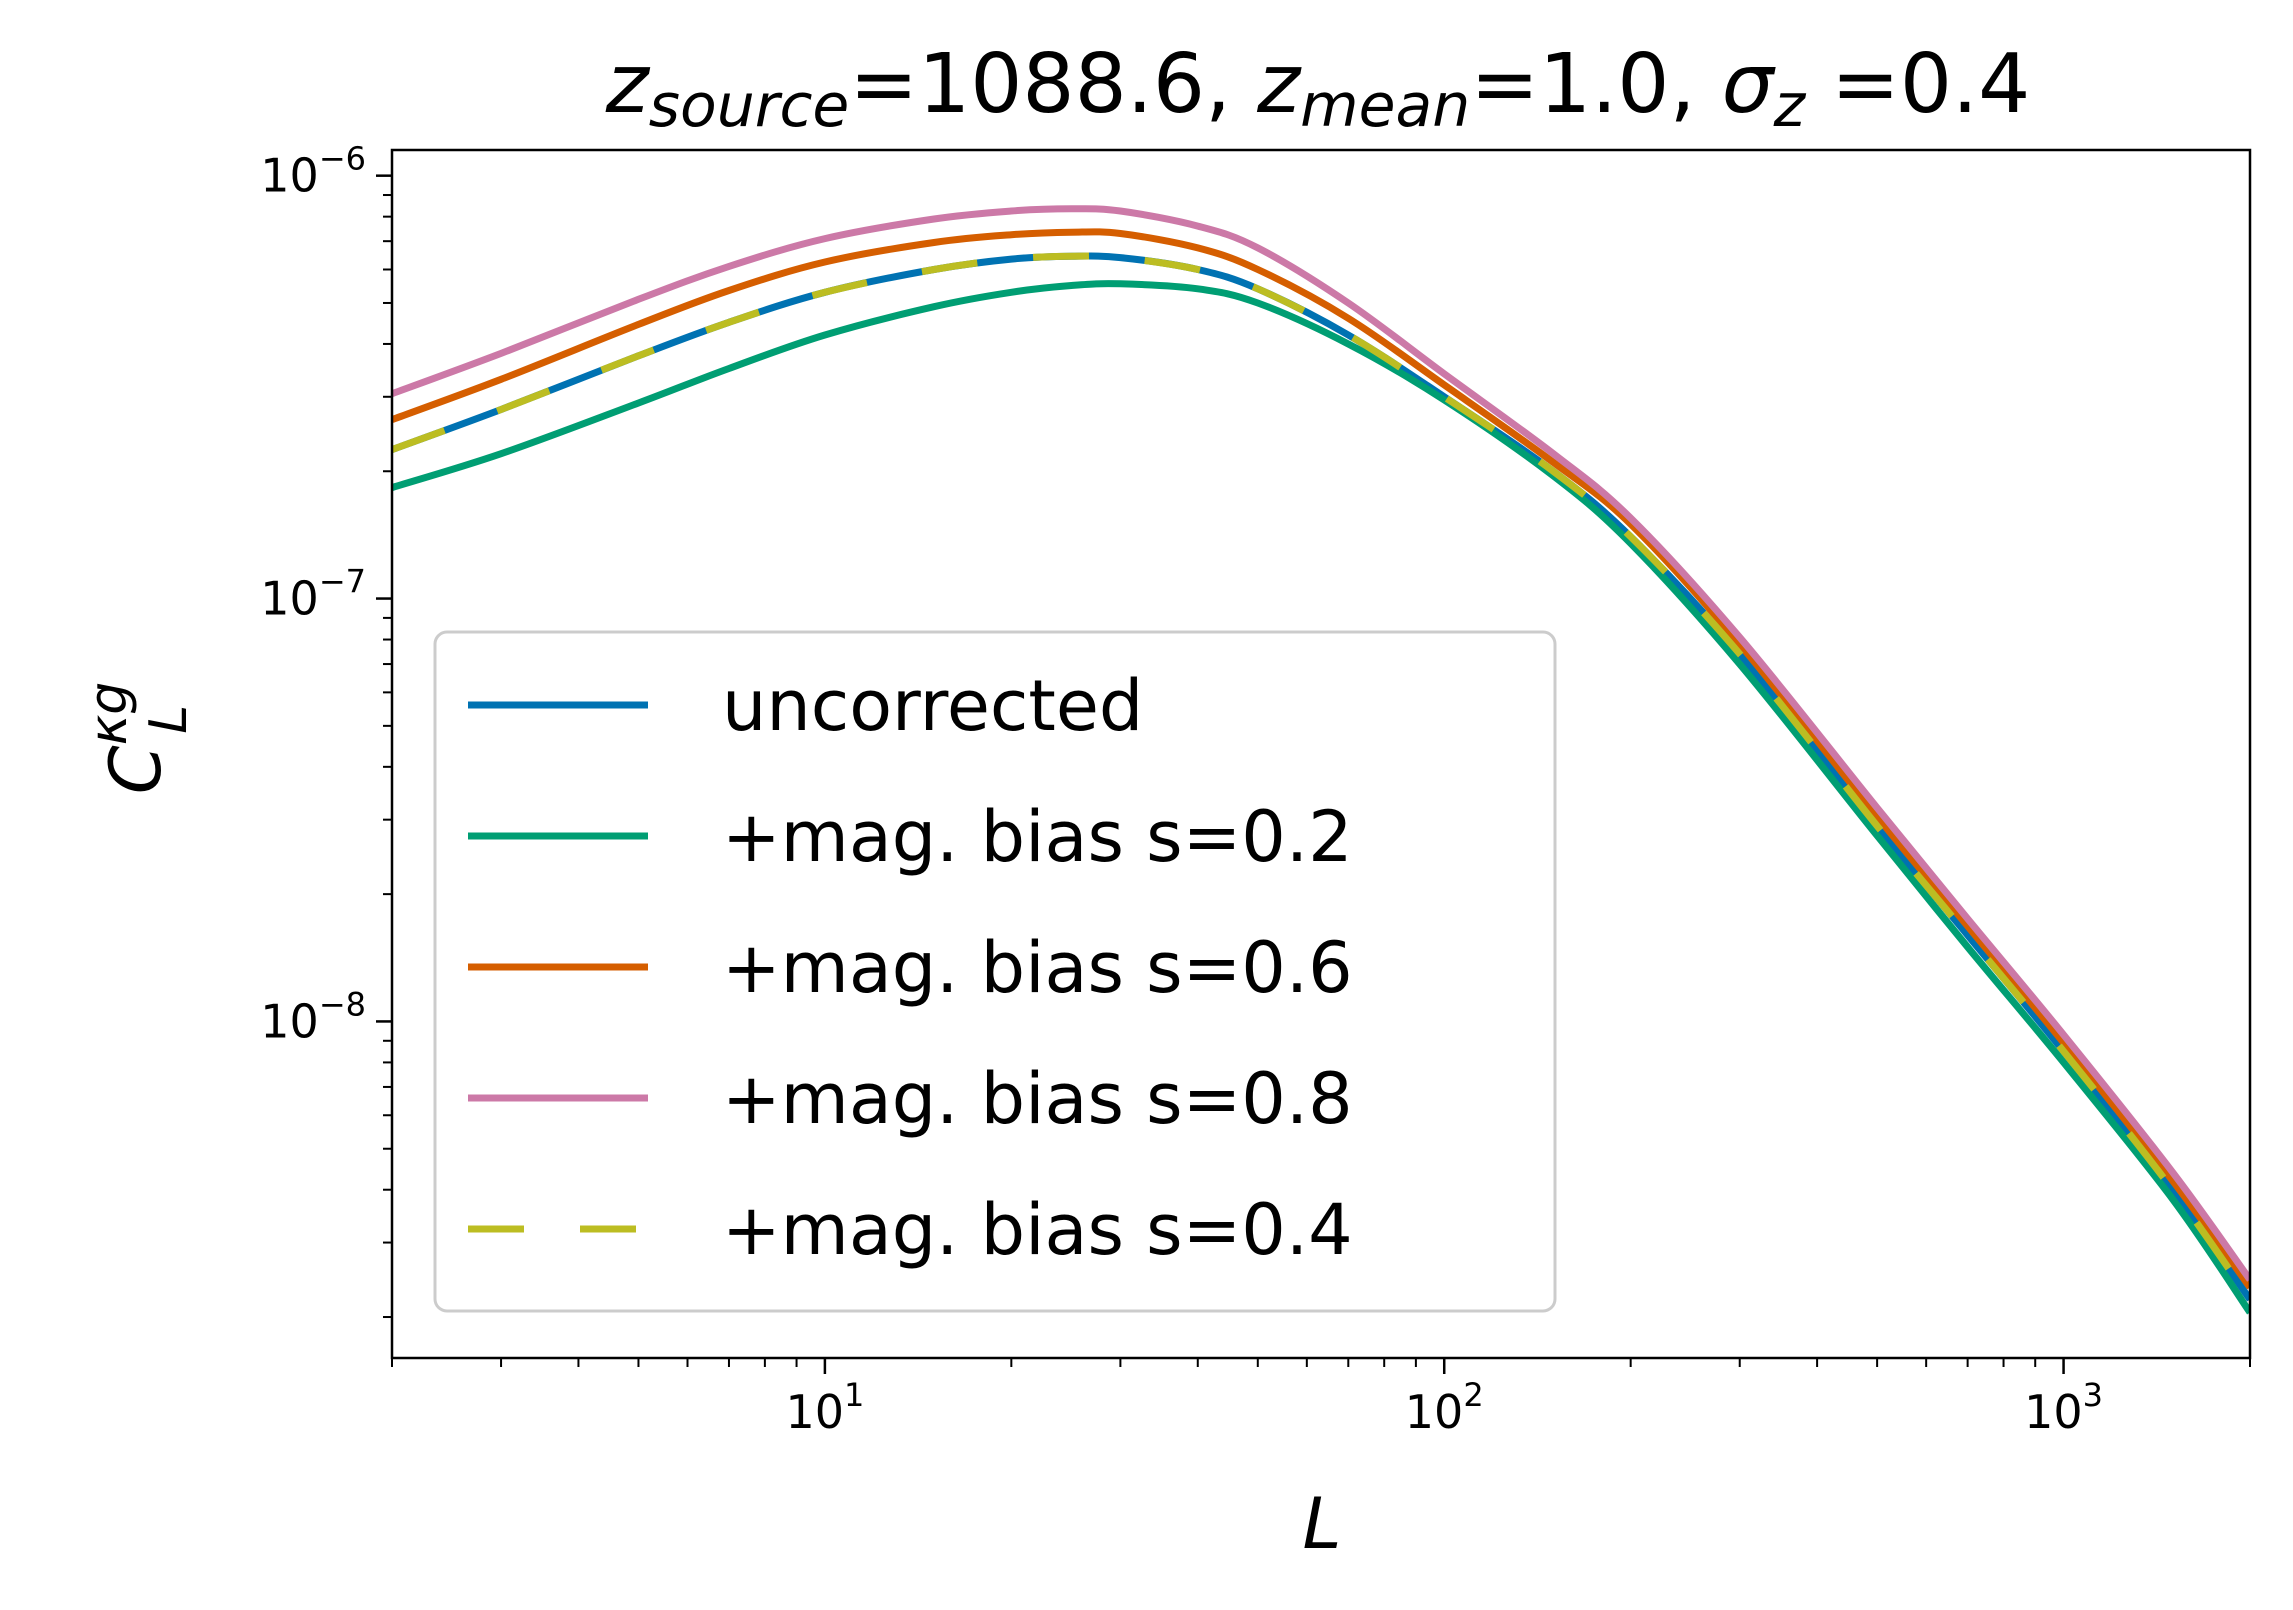  I want to click on title-part: source, so click(749, 106).